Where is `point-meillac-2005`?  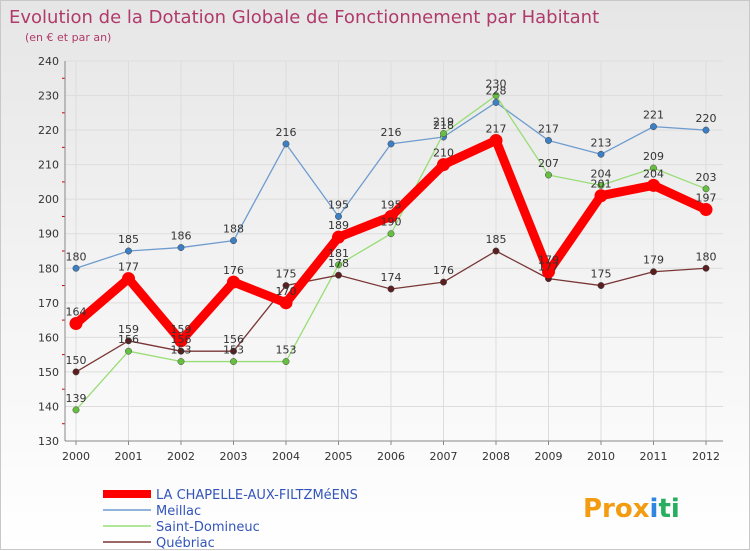
point-meillac-2005 is located at coordinates (338, 216).